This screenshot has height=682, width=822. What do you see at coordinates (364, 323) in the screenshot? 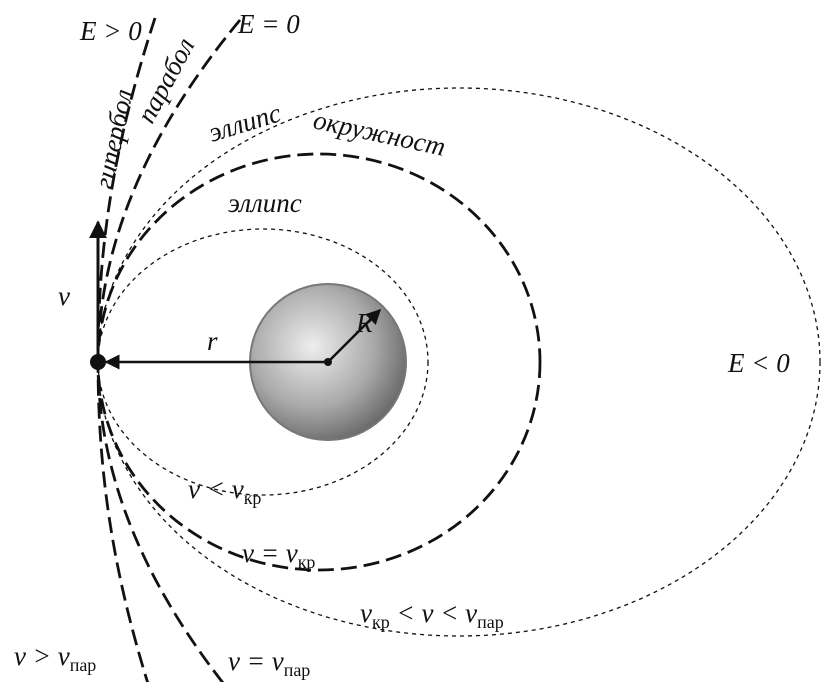
I see `R-label: R` at bounding box center [364, 323].